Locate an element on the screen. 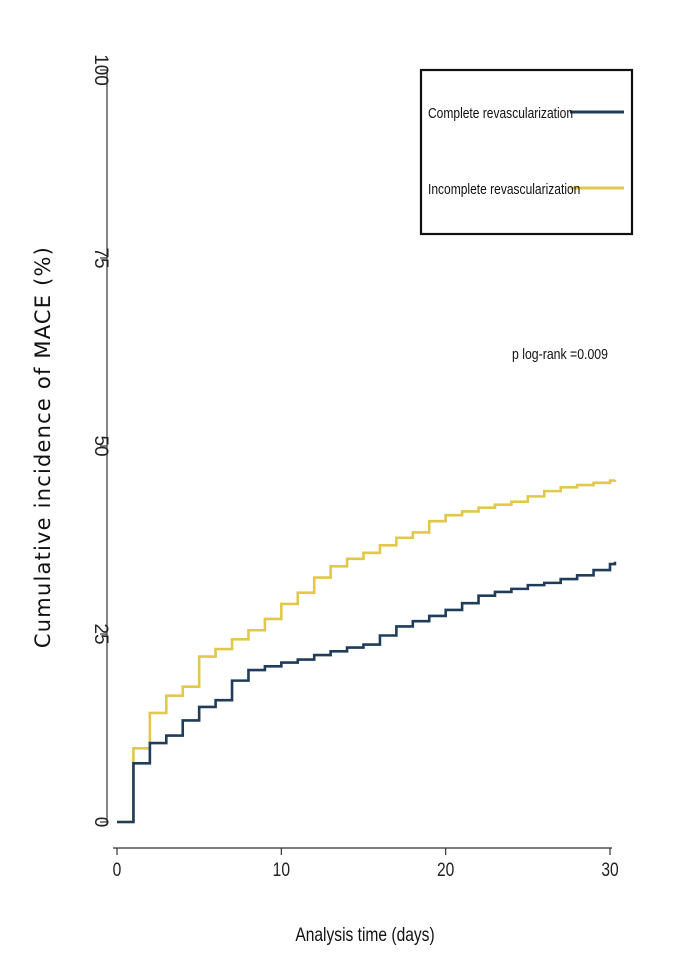 The height and width of the screenshot is (976, 687). legend-box is located at coordinates (526, 152).